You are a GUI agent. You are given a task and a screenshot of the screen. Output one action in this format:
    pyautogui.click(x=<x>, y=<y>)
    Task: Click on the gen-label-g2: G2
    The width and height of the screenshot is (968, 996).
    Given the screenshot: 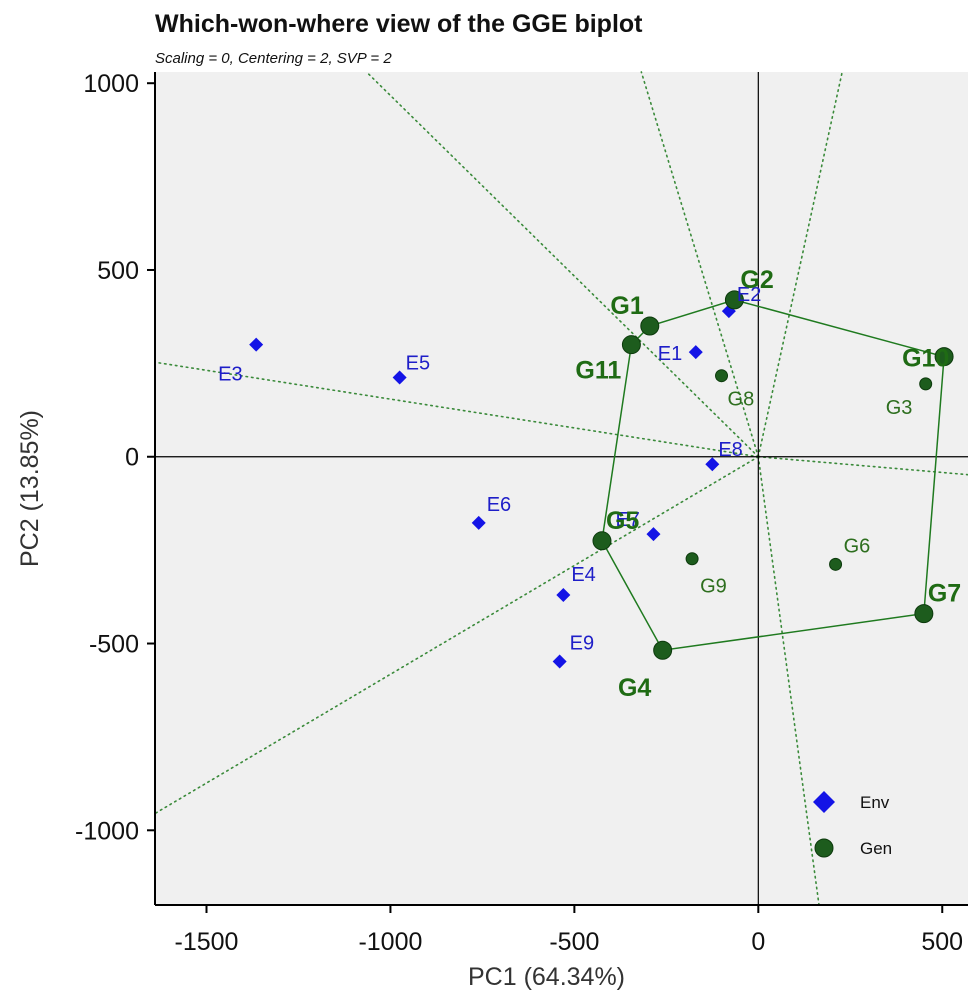 What is the action you would take?
    pyautogui.click(x=756, y=280)
    